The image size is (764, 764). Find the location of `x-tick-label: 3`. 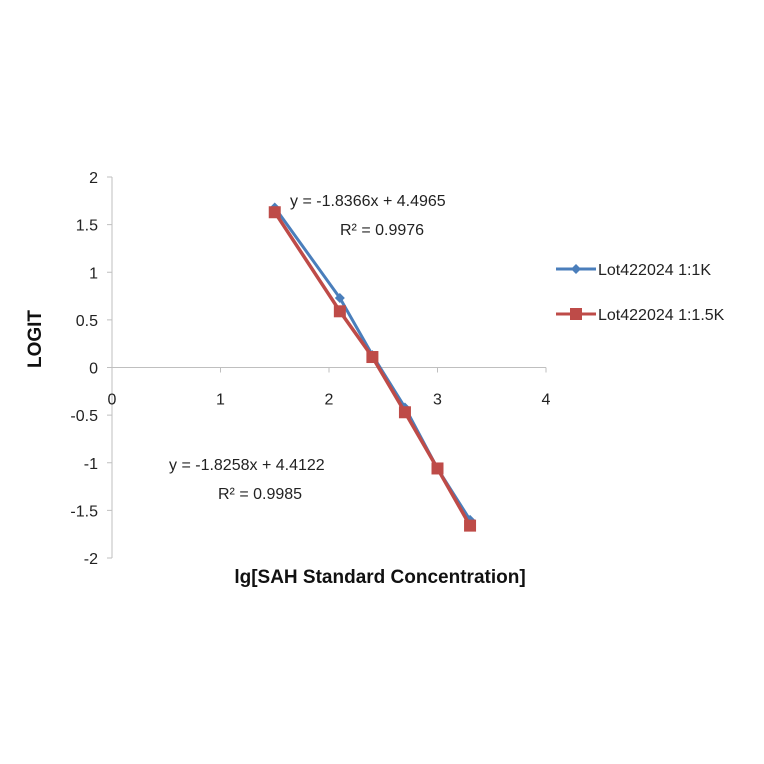

x-tick-label: 3 is located at coordinates (437, 400).